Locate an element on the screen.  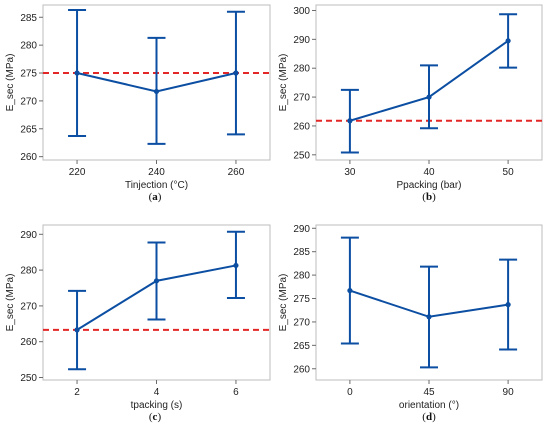
panel-d-x-tick-label: 0 is located at coordinates (350, 392).